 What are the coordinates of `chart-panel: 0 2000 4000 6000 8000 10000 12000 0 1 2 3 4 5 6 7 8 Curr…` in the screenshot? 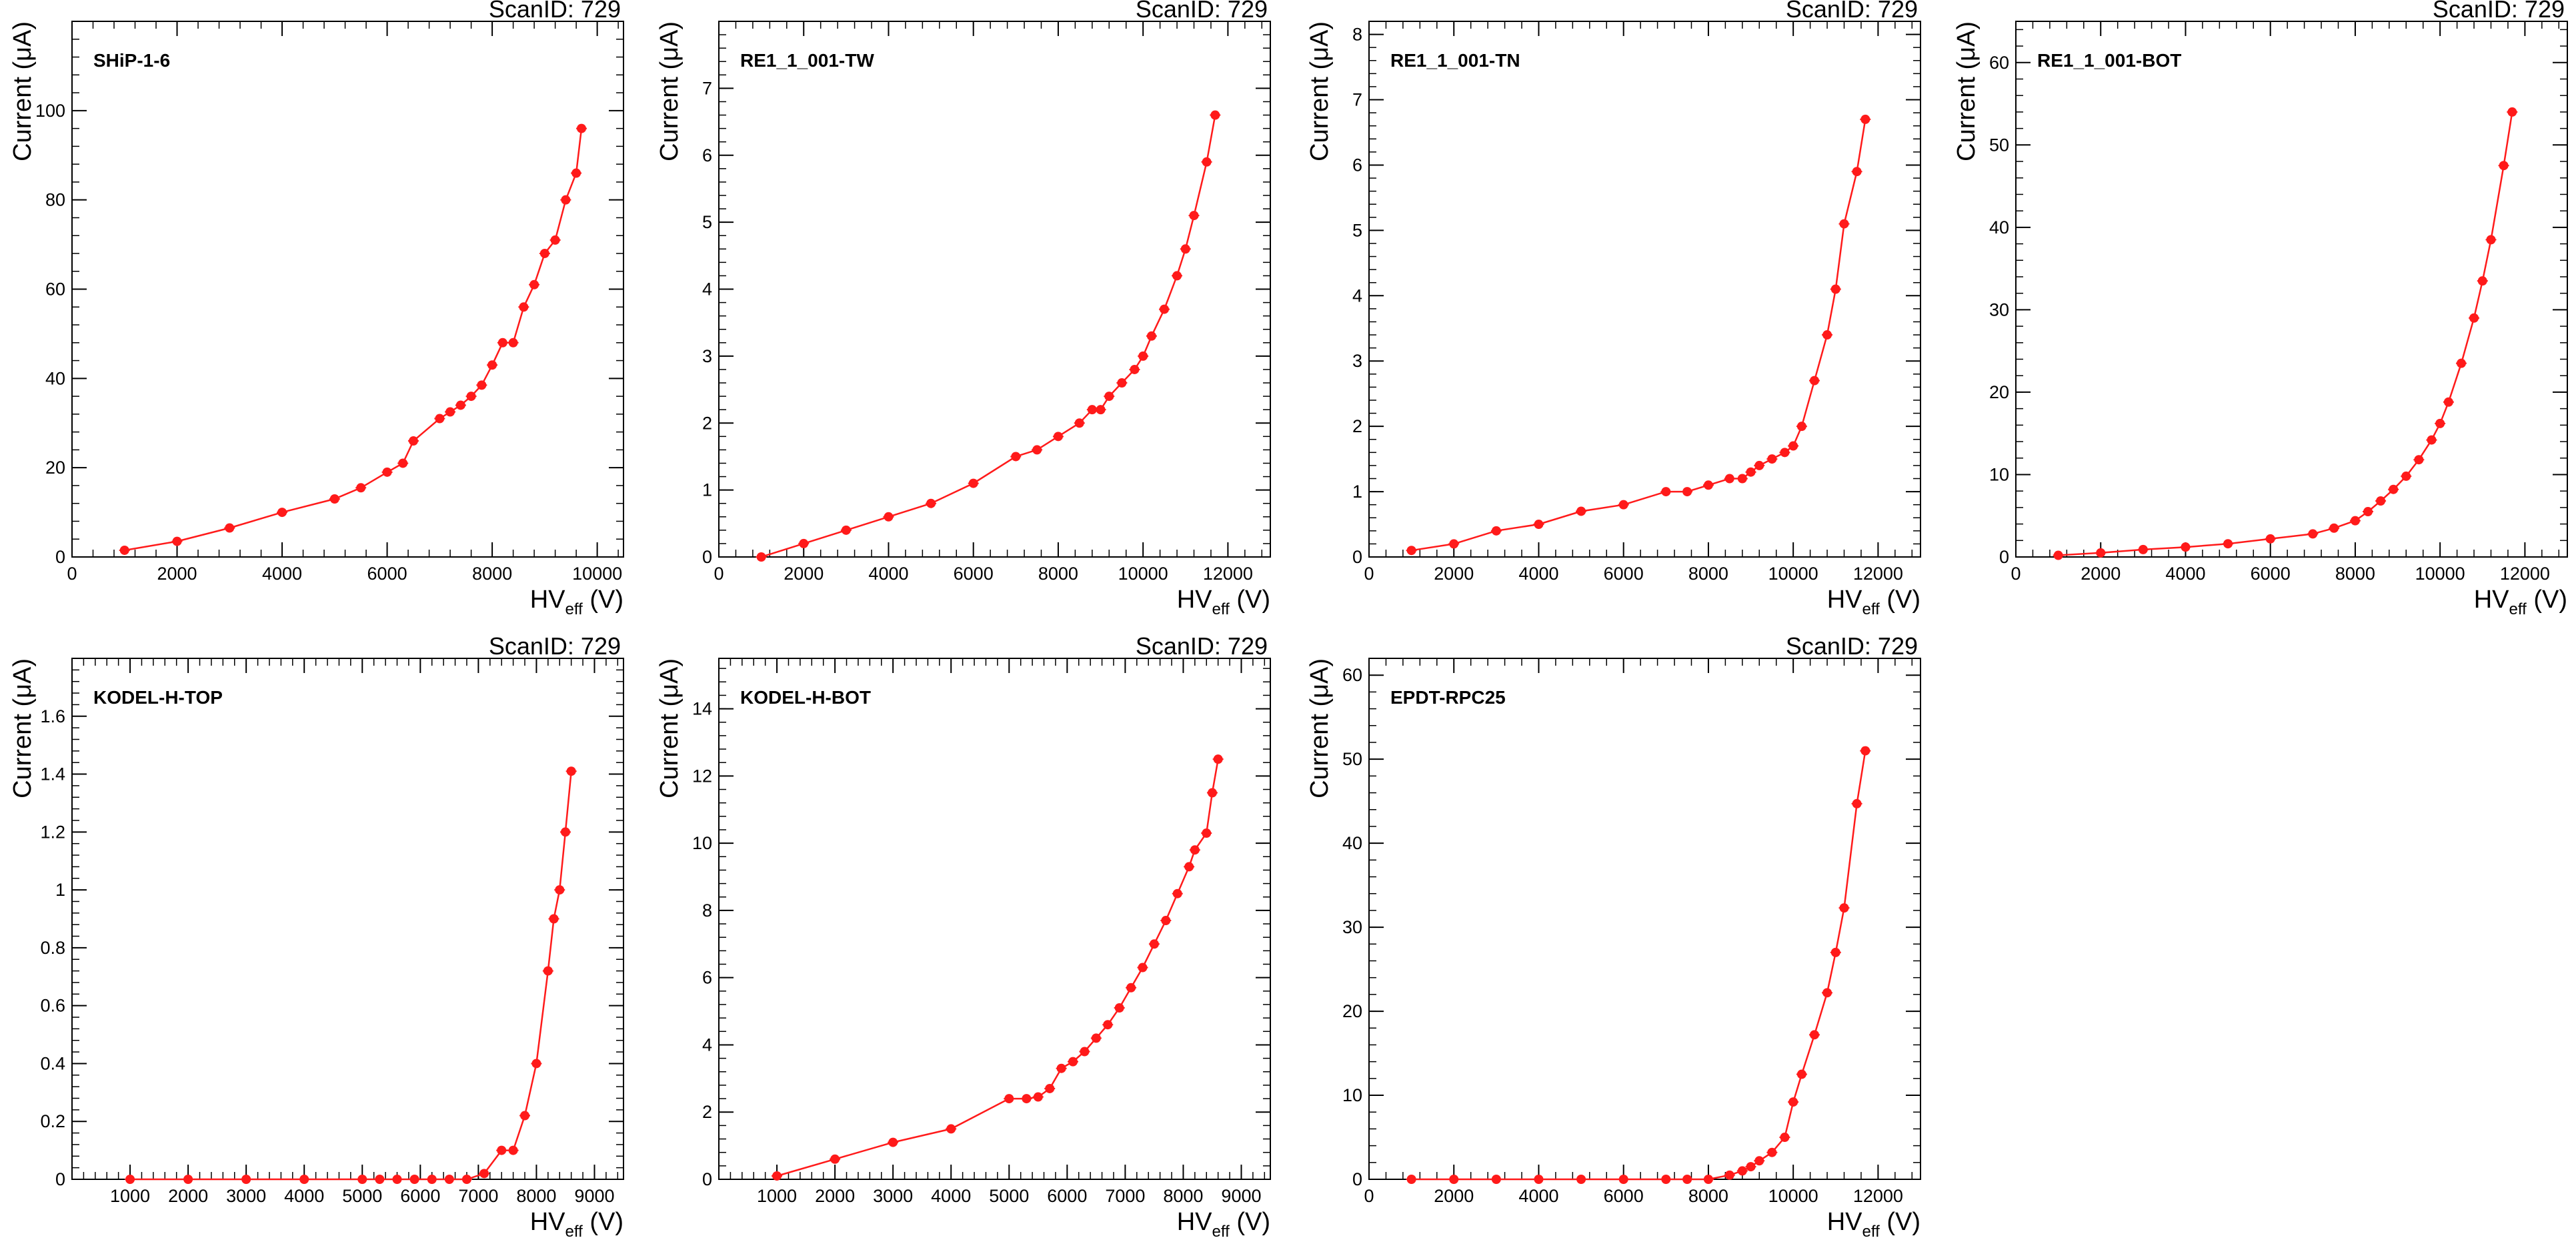 It's located at (1613, 309).